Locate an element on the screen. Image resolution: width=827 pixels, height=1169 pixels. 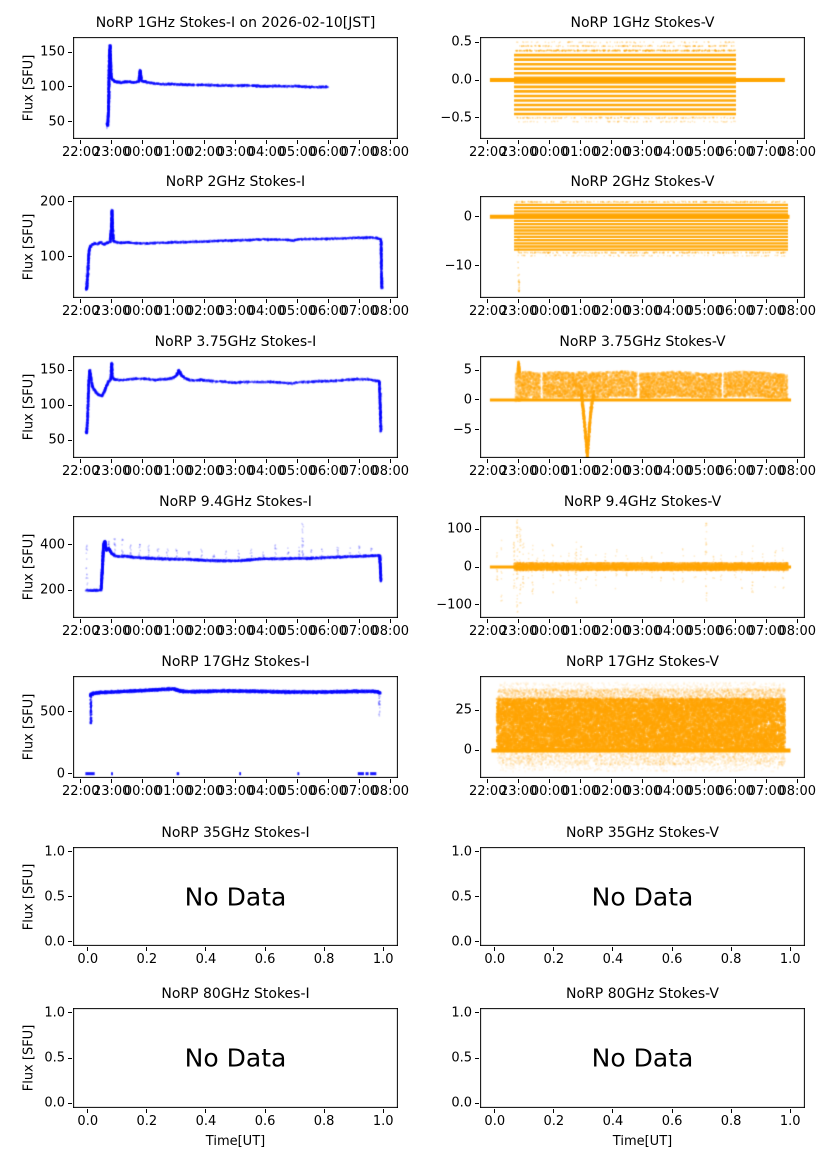
x-tick-label-norp-17ghz-stokes-v-1: 23:00 is located at coordinates (518, 791).